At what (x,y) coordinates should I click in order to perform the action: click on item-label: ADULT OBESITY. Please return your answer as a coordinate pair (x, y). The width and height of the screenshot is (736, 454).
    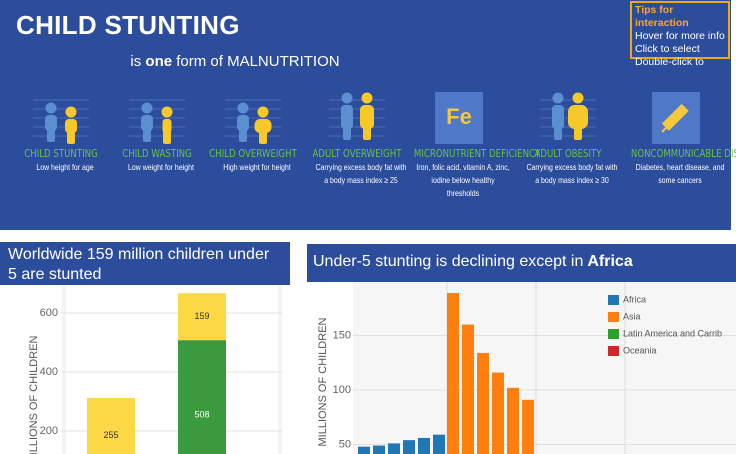
    Looking at the image, I should click on (568, 154).